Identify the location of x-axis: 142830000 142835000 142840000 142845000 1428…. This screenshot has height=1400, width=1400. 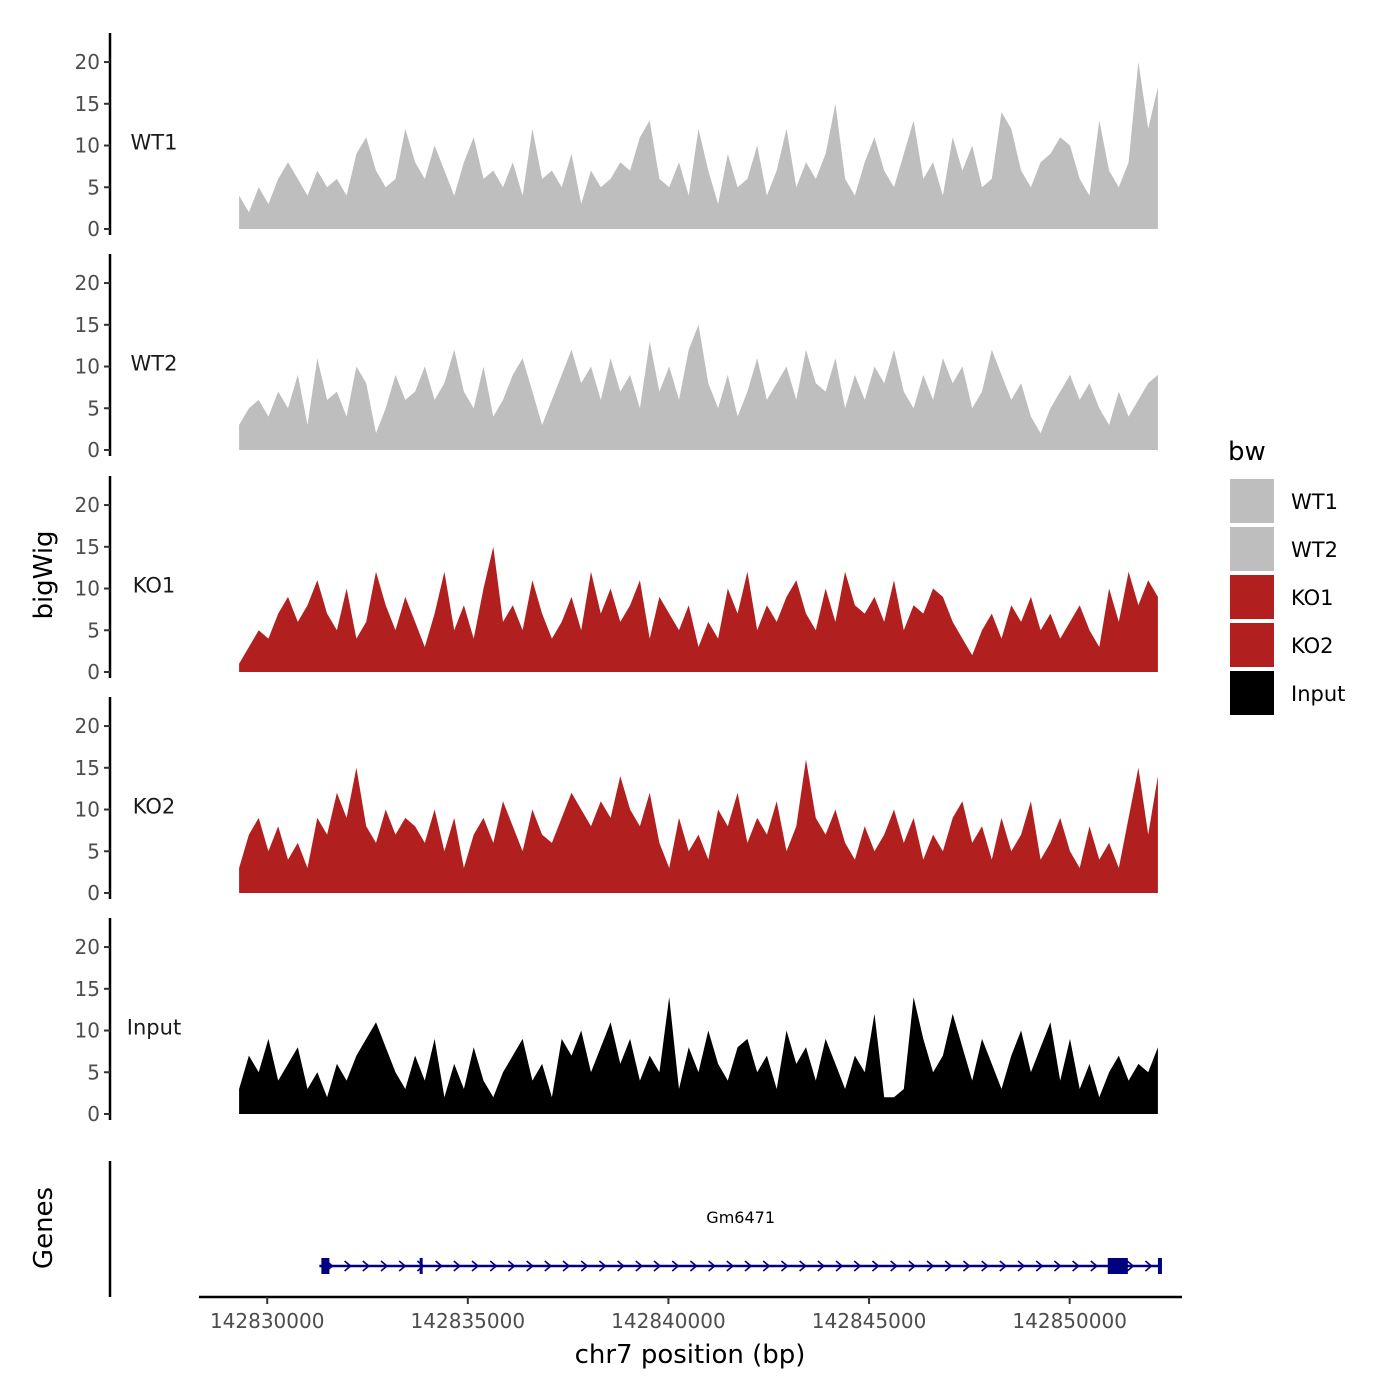
(690, 1332).